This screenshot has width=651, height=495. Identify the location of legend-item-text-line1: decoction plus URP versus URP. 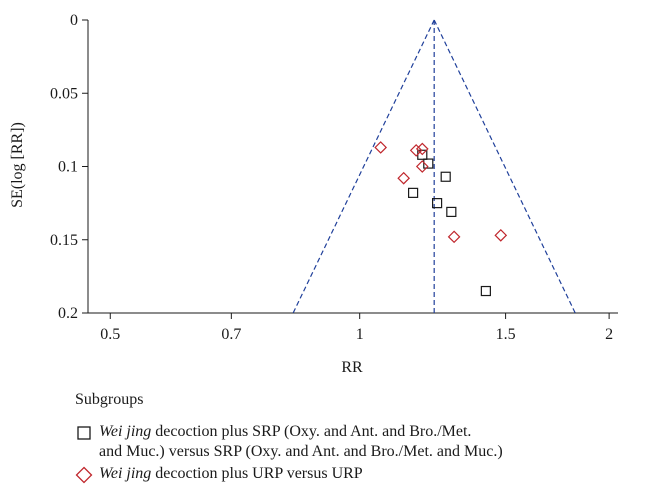
(257, 473).